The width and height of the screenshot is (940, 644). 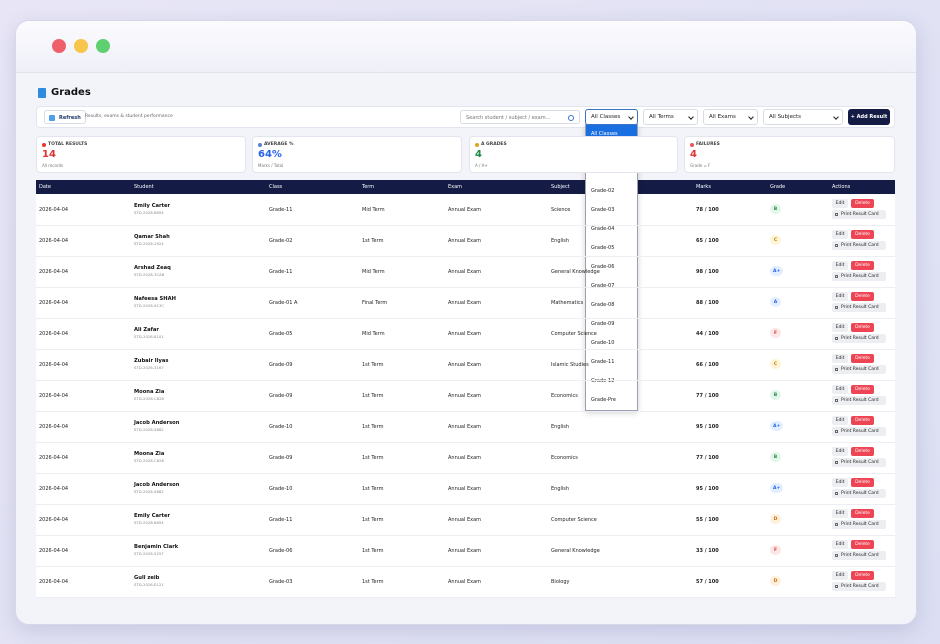 I want to click on column-header: Grade, so click(x=778, y=187).